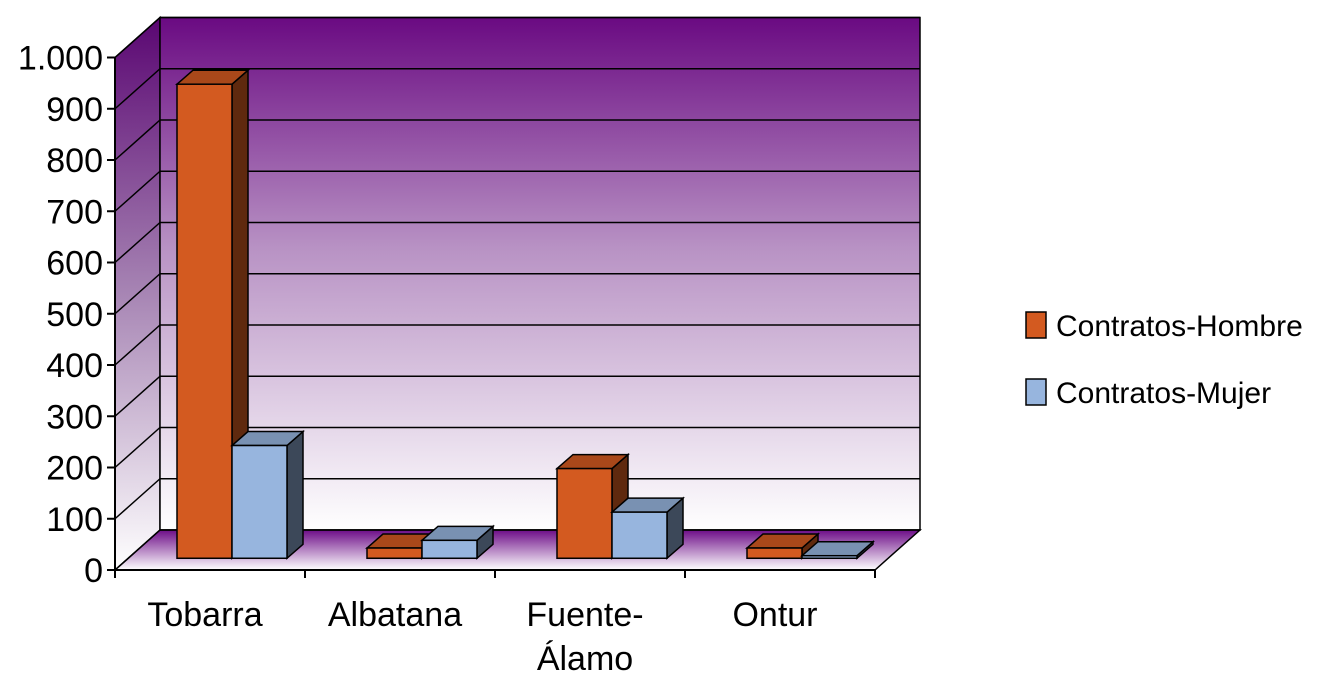 Image resolution: width=1326 pixels, height=684 pixels. Describe the element at coordinates (93, 571) in the screenshot. I see `y-tick-label: 0` at that location.